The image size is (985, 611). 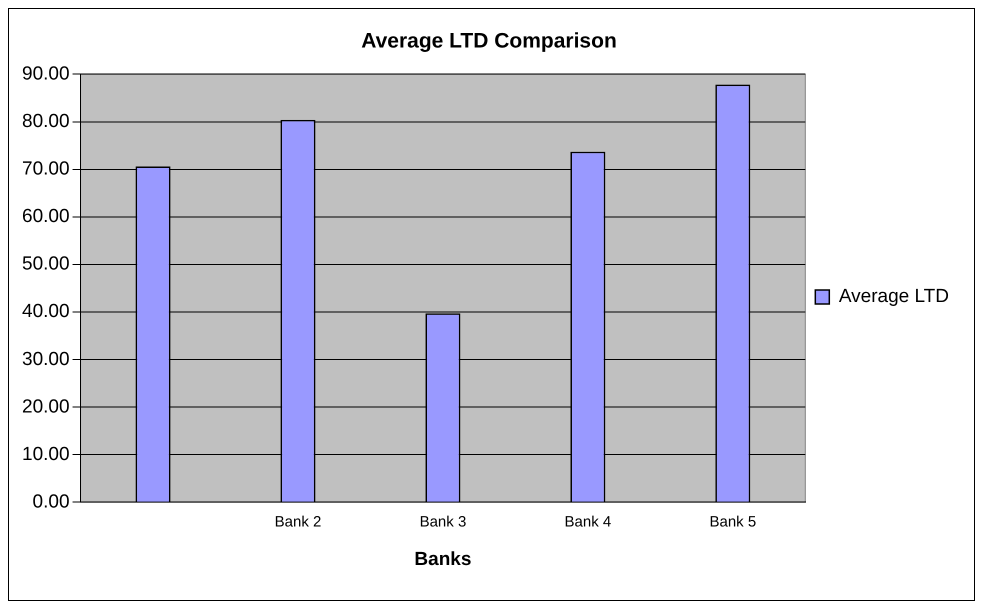 I want to click on x-tick-label: Bank 4, so click(x=588, y=521).